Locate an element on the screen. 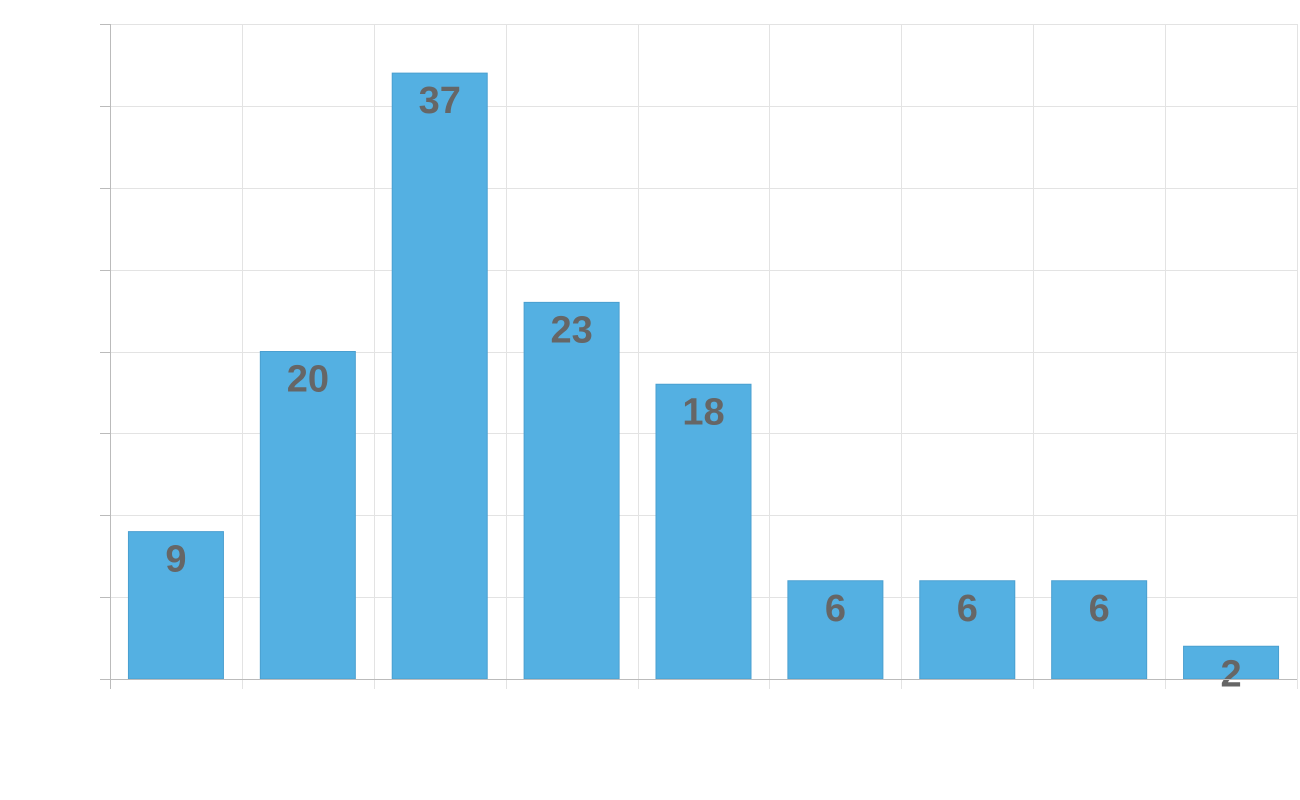  bar-value-label: 2 is located at coordinates (1230, 674).